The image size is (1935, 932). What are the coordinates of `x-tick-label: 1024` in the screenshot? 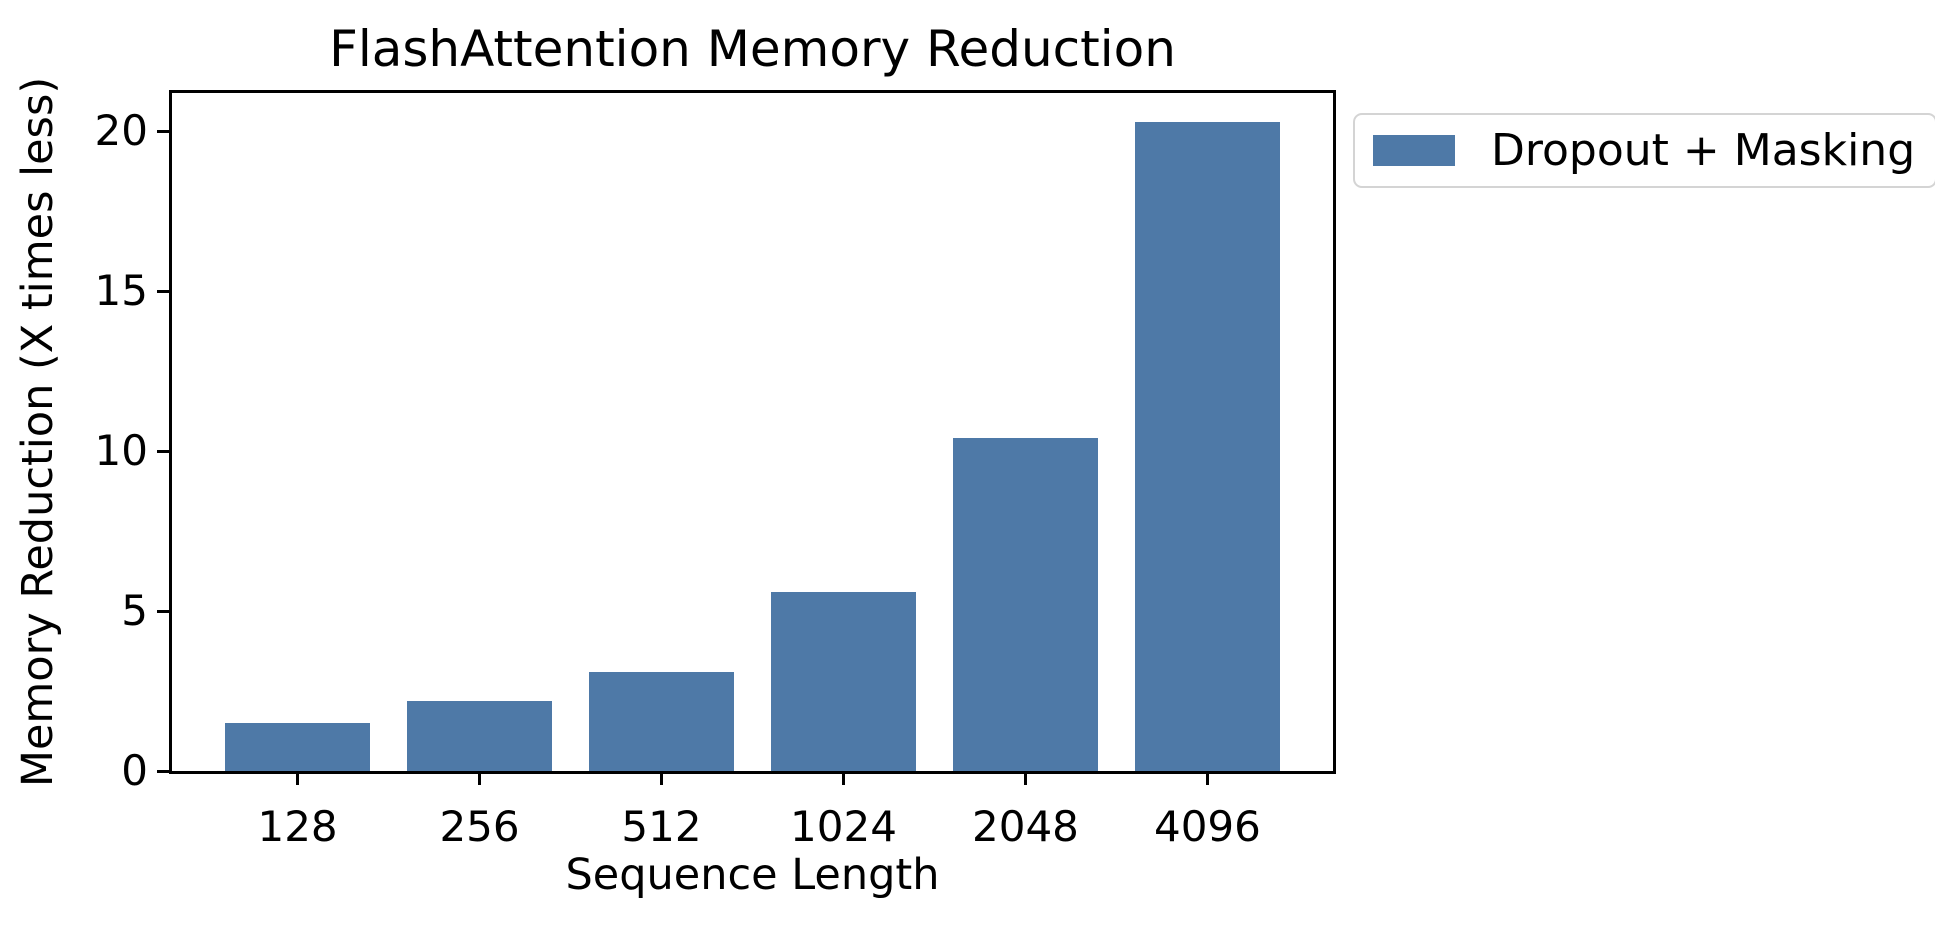 It's located at (843, 826).